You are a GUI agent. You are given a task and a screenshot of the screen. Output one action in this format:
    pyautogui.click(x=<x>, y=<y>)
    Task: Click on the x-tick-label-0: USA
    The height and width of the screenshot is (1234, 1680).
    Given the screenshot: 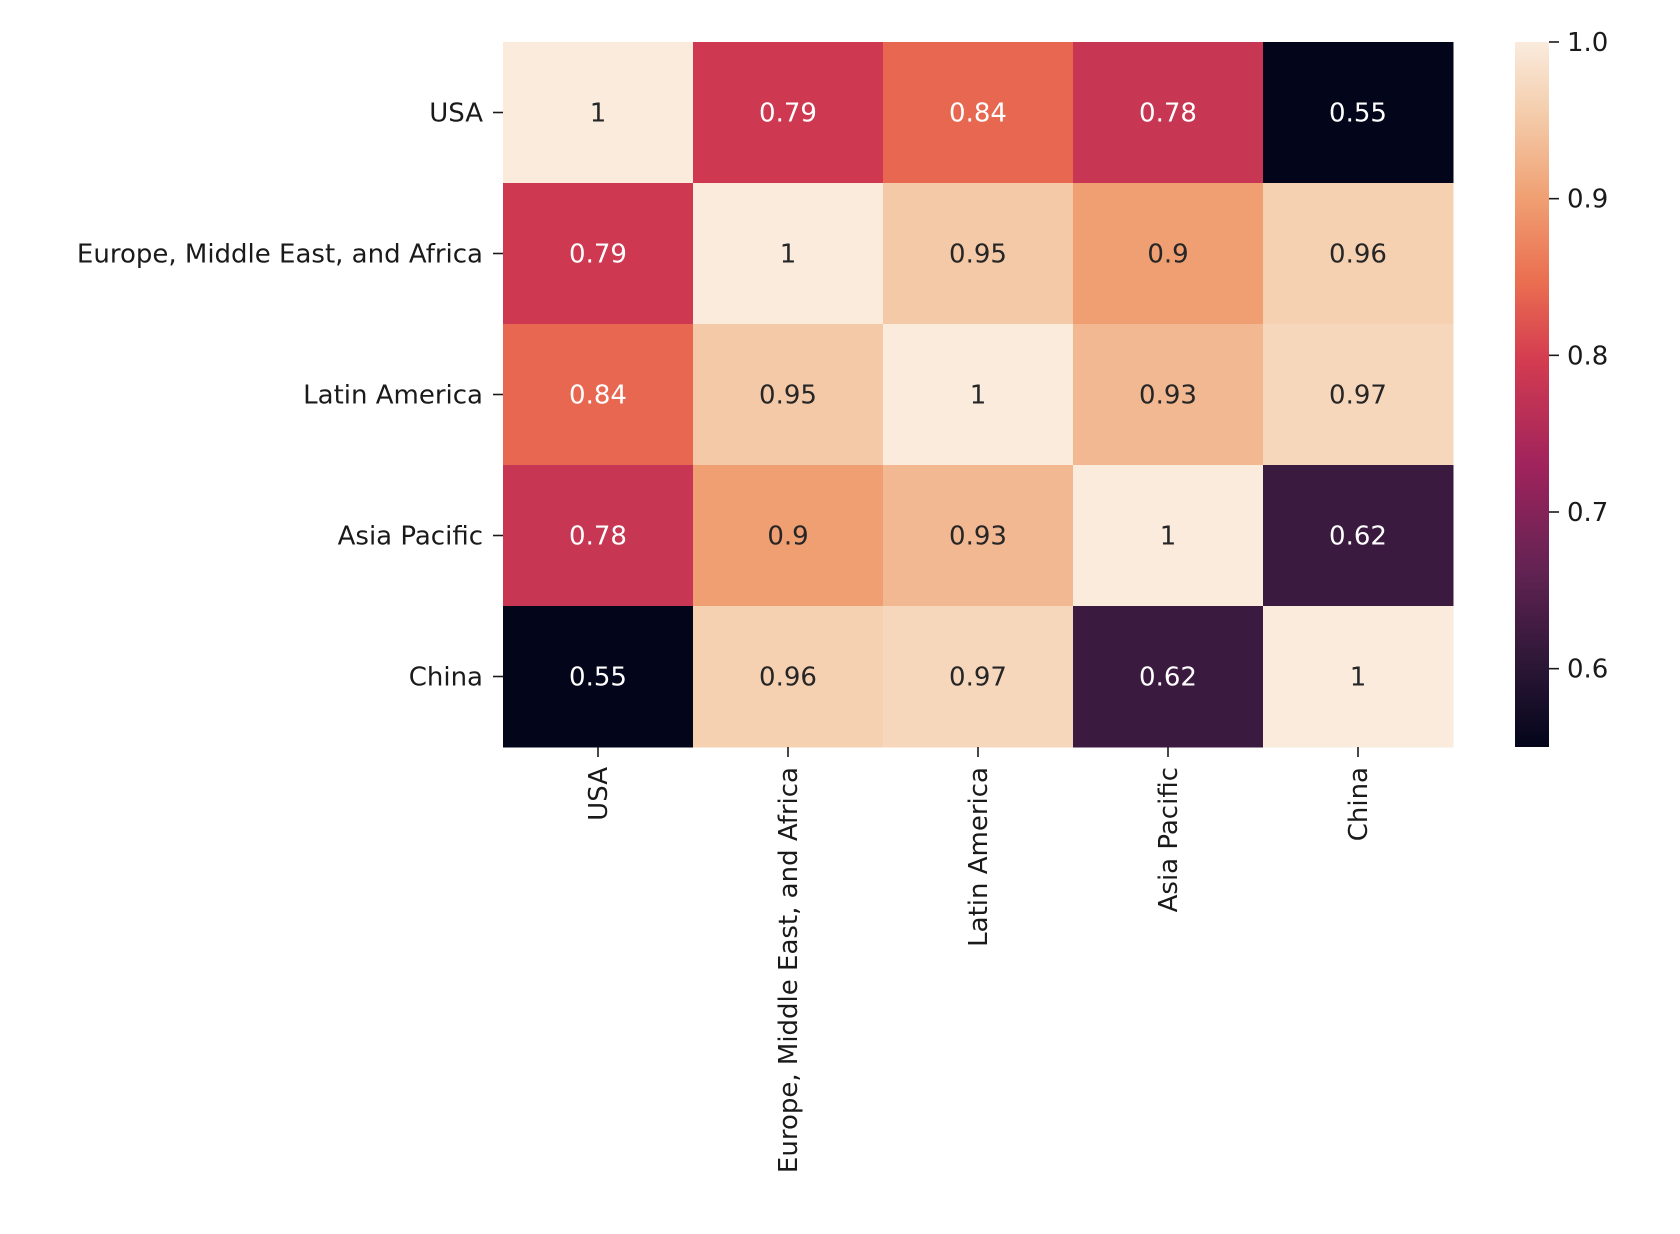 What is the action you would take?
    pyautogui.click(x=599, y=794)
    